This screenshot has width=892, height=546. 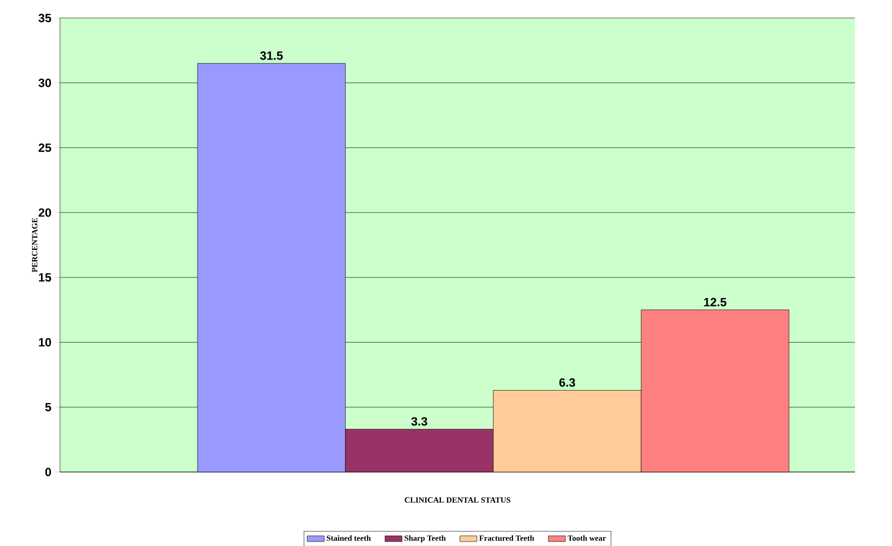 What do you see at coordinates (45, 277) in the screenshot?
I see `y-tick-label: 15` at bounding box center [45, 277].